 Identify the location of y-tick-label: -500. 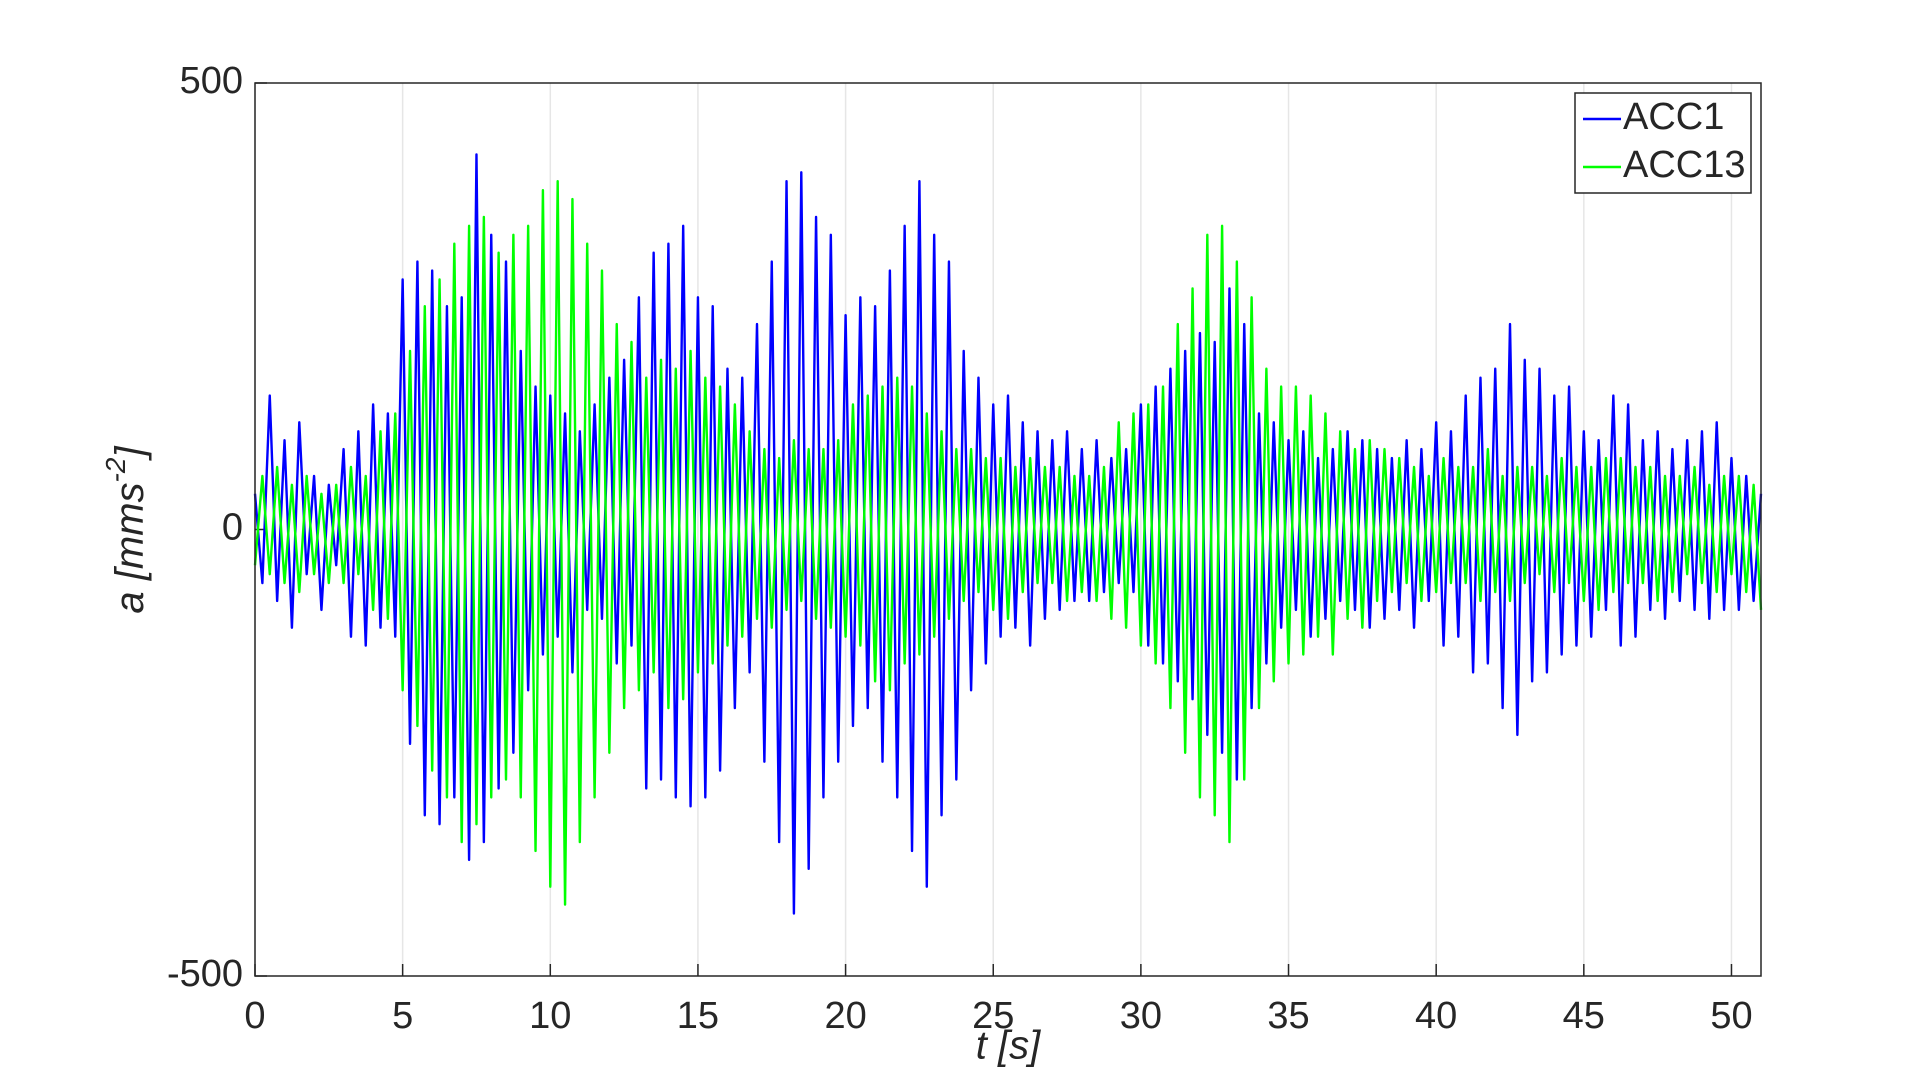
(205, 974).